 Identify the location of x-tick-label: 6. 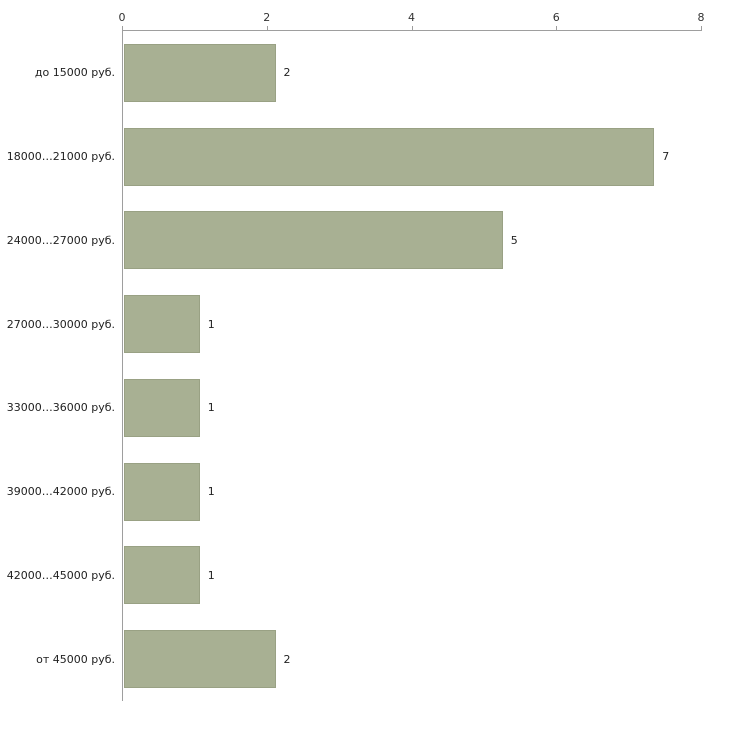
(556, 17).